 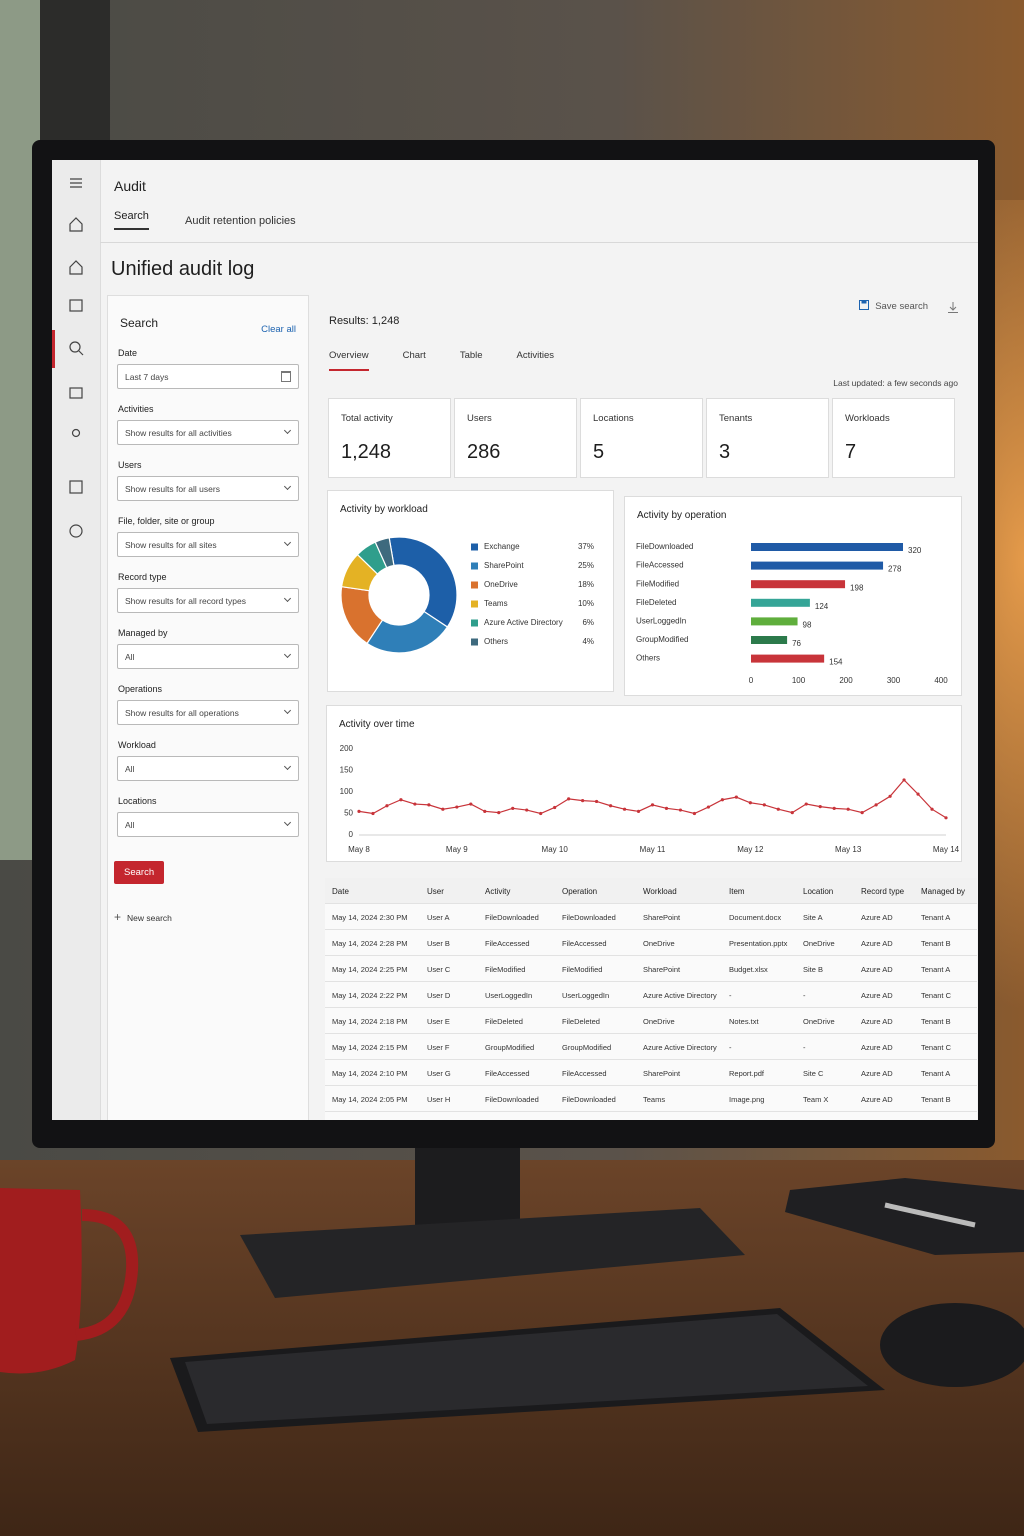 What do you see at coordinates (143, 917) in the screenshot?
I see `new-search-link: New search` at bounding box center [143, 917].